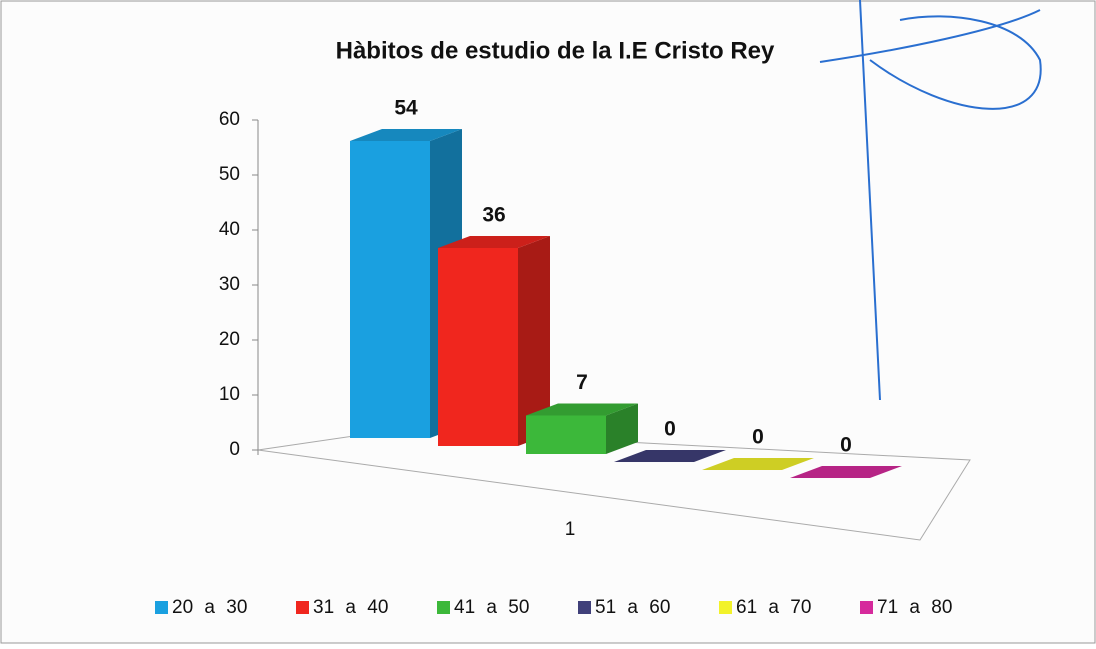 The image size is (1096, 649). Describe the element at coordinates (406, 108) in the screenshot. I see `data-label: 54` at that location.